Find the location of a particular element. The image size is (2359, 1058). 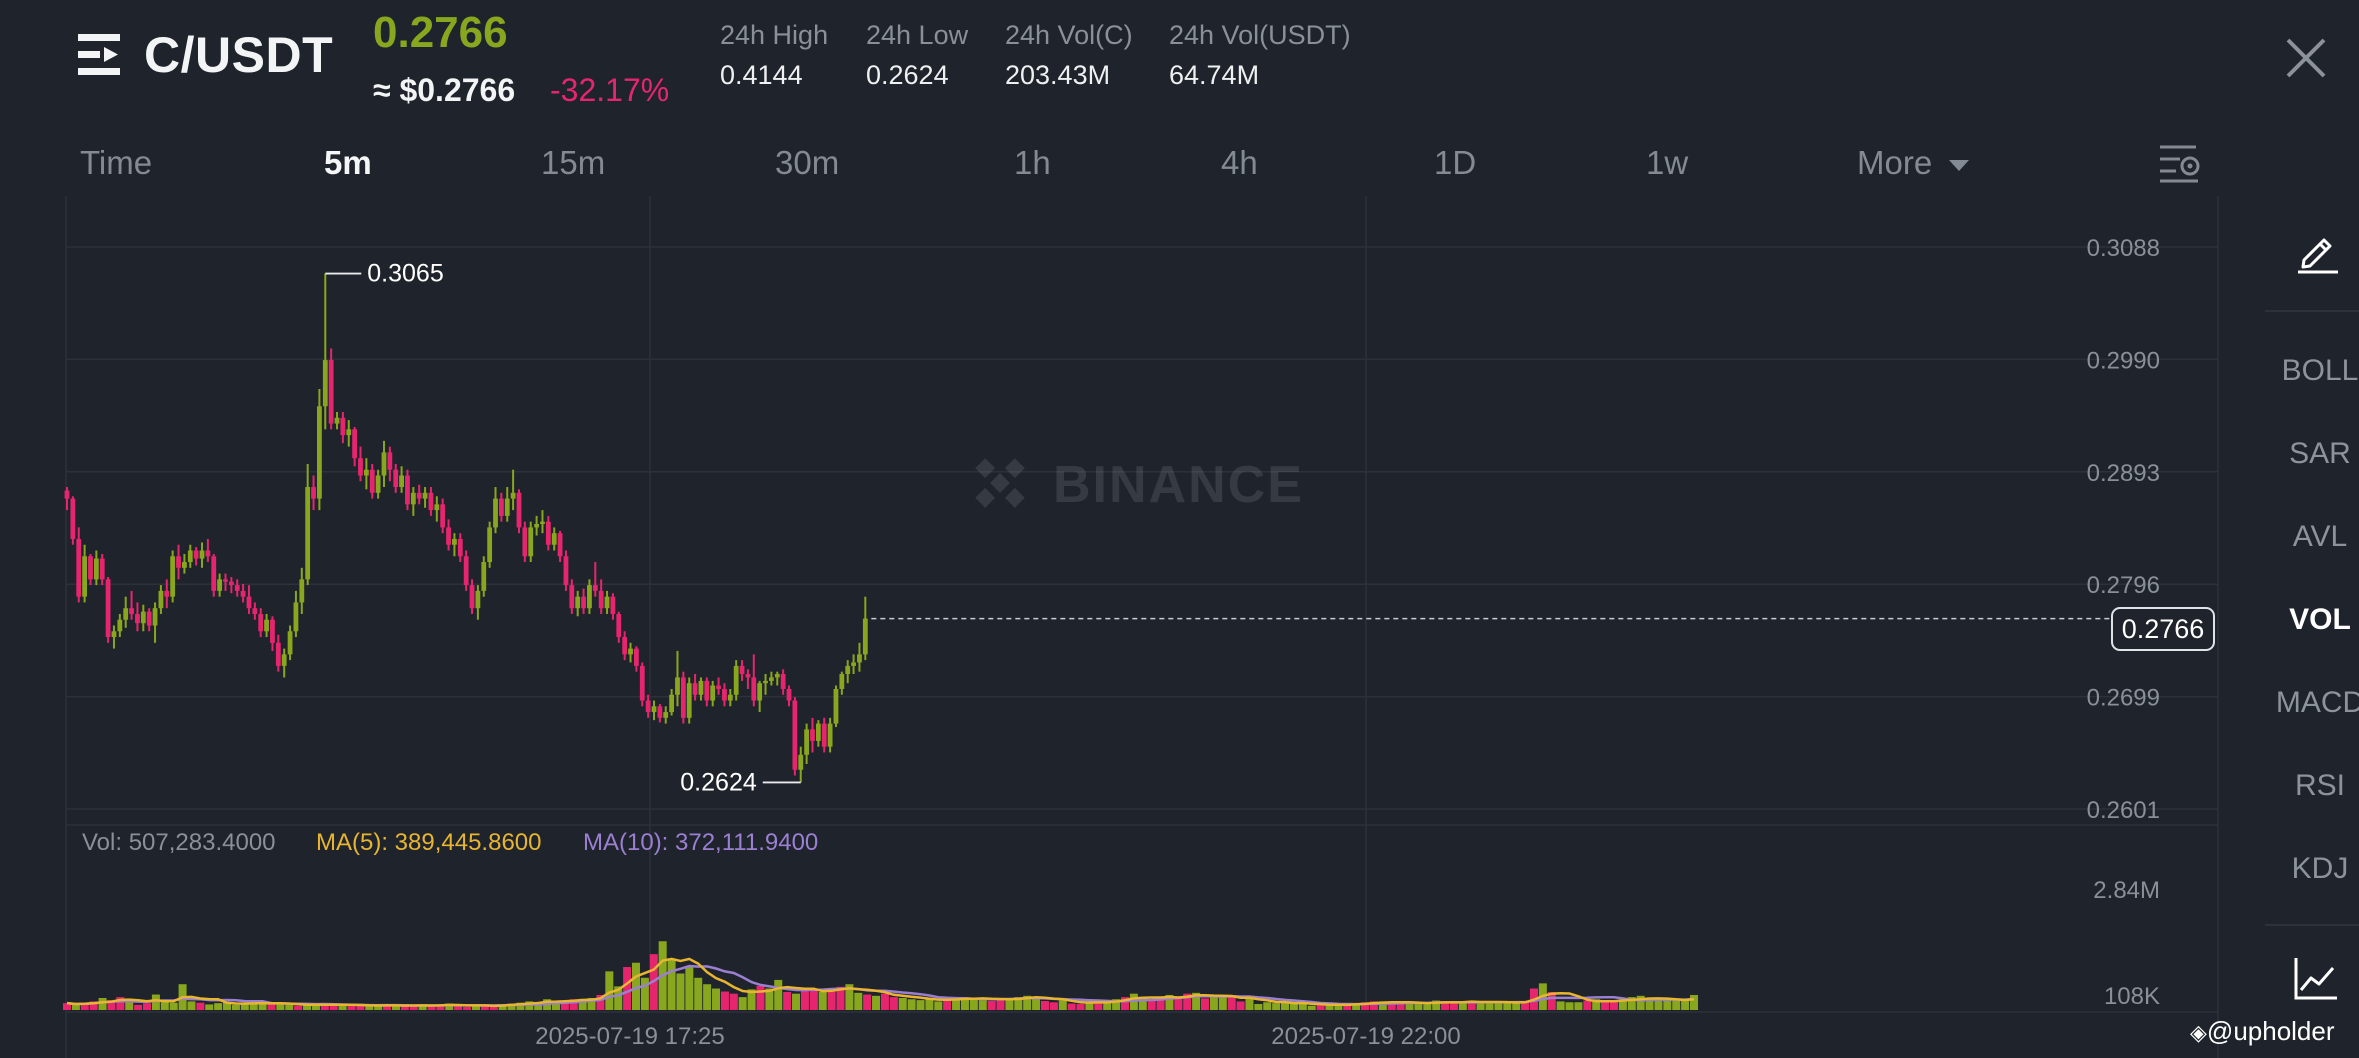

indicator-rsi: RSI is located at coordinates (2319, 785).